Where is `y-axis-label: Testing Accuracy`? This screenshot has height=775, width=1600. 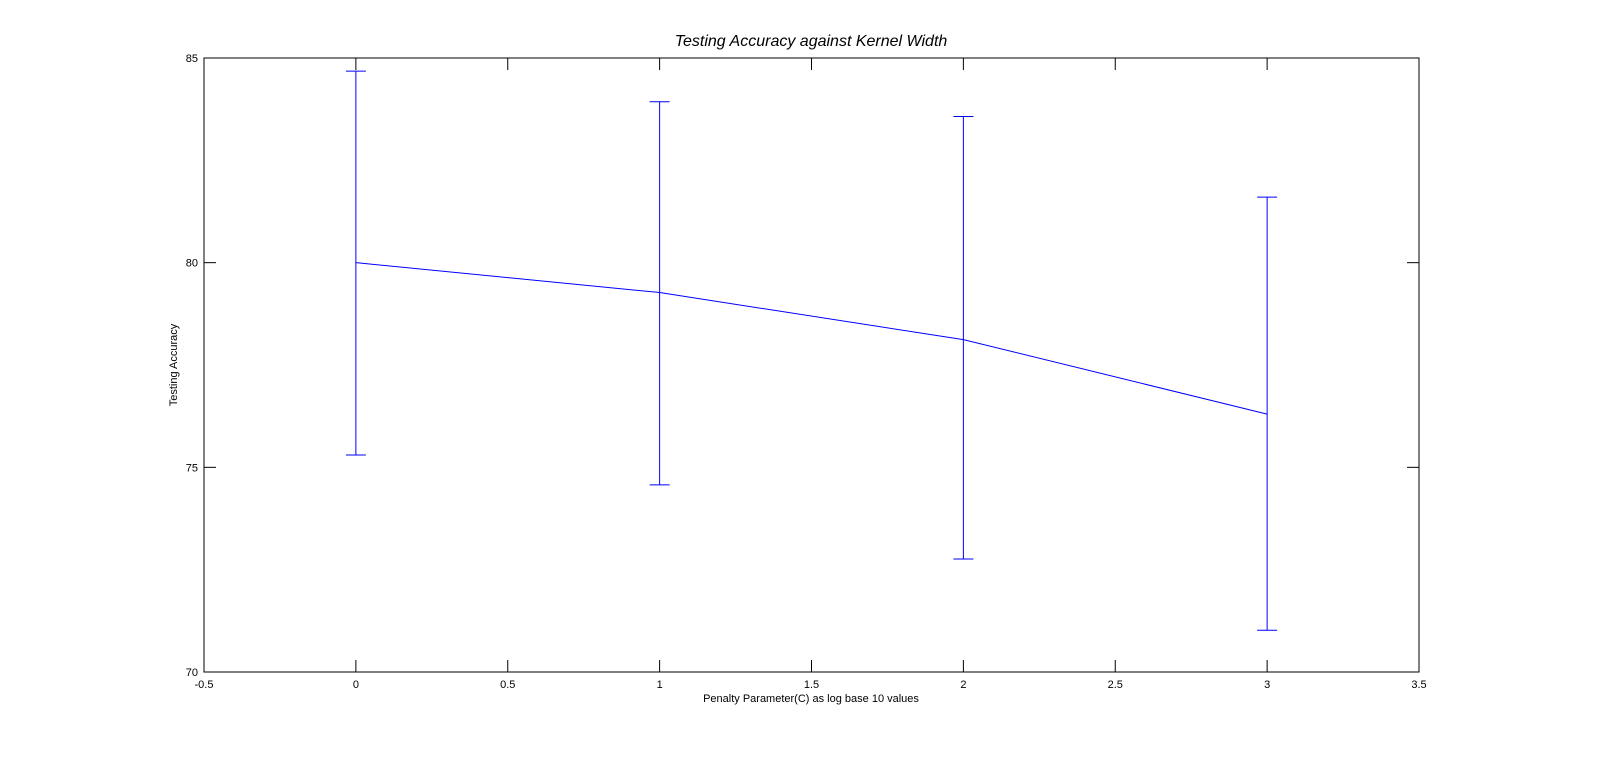
y-axis-label: Testing Accuracy is located at coordinates (174, 364).